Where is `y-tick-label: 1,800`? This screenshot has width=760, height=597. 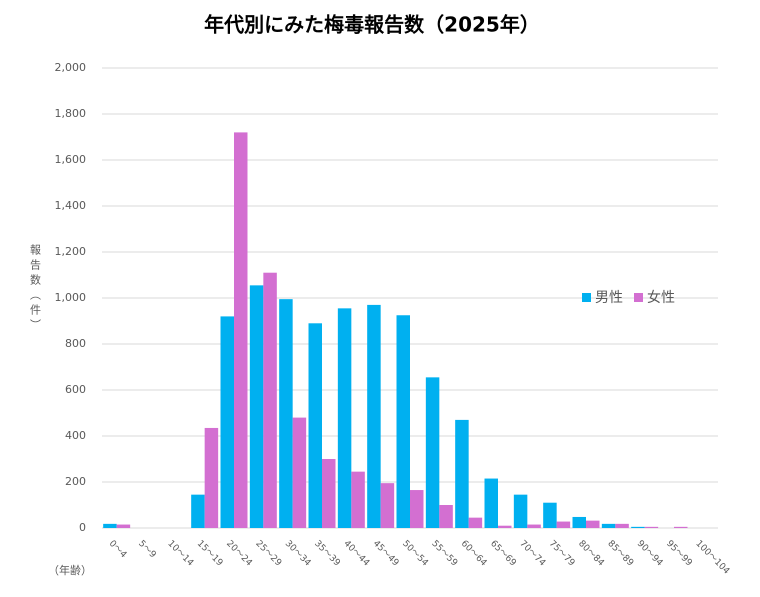
y-tick-label: 1,800 is located at coordinates (71, 113).